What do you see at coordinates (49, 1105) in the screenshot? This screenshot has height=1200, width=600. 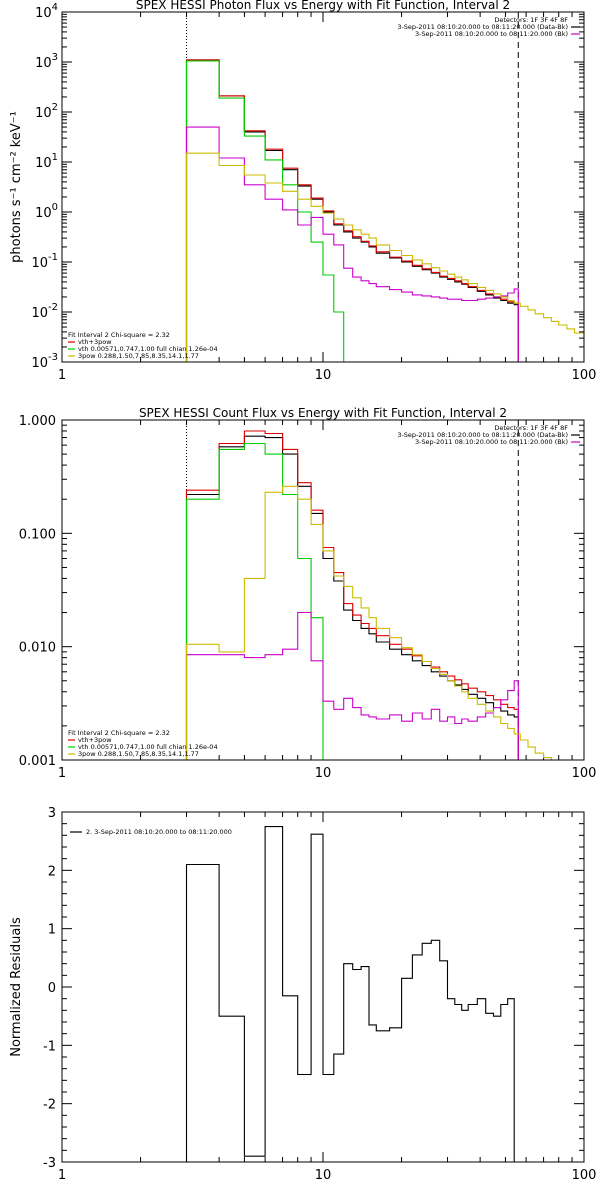 I see `y-tick-label: -2` at bounding box center [49, 1105].